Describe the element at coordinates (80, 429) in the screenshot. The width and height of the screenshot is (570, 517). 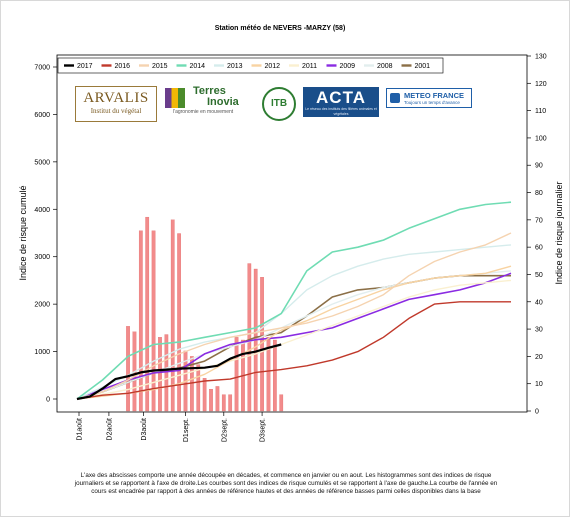
I see `x-tick-label: D1août` at that location.